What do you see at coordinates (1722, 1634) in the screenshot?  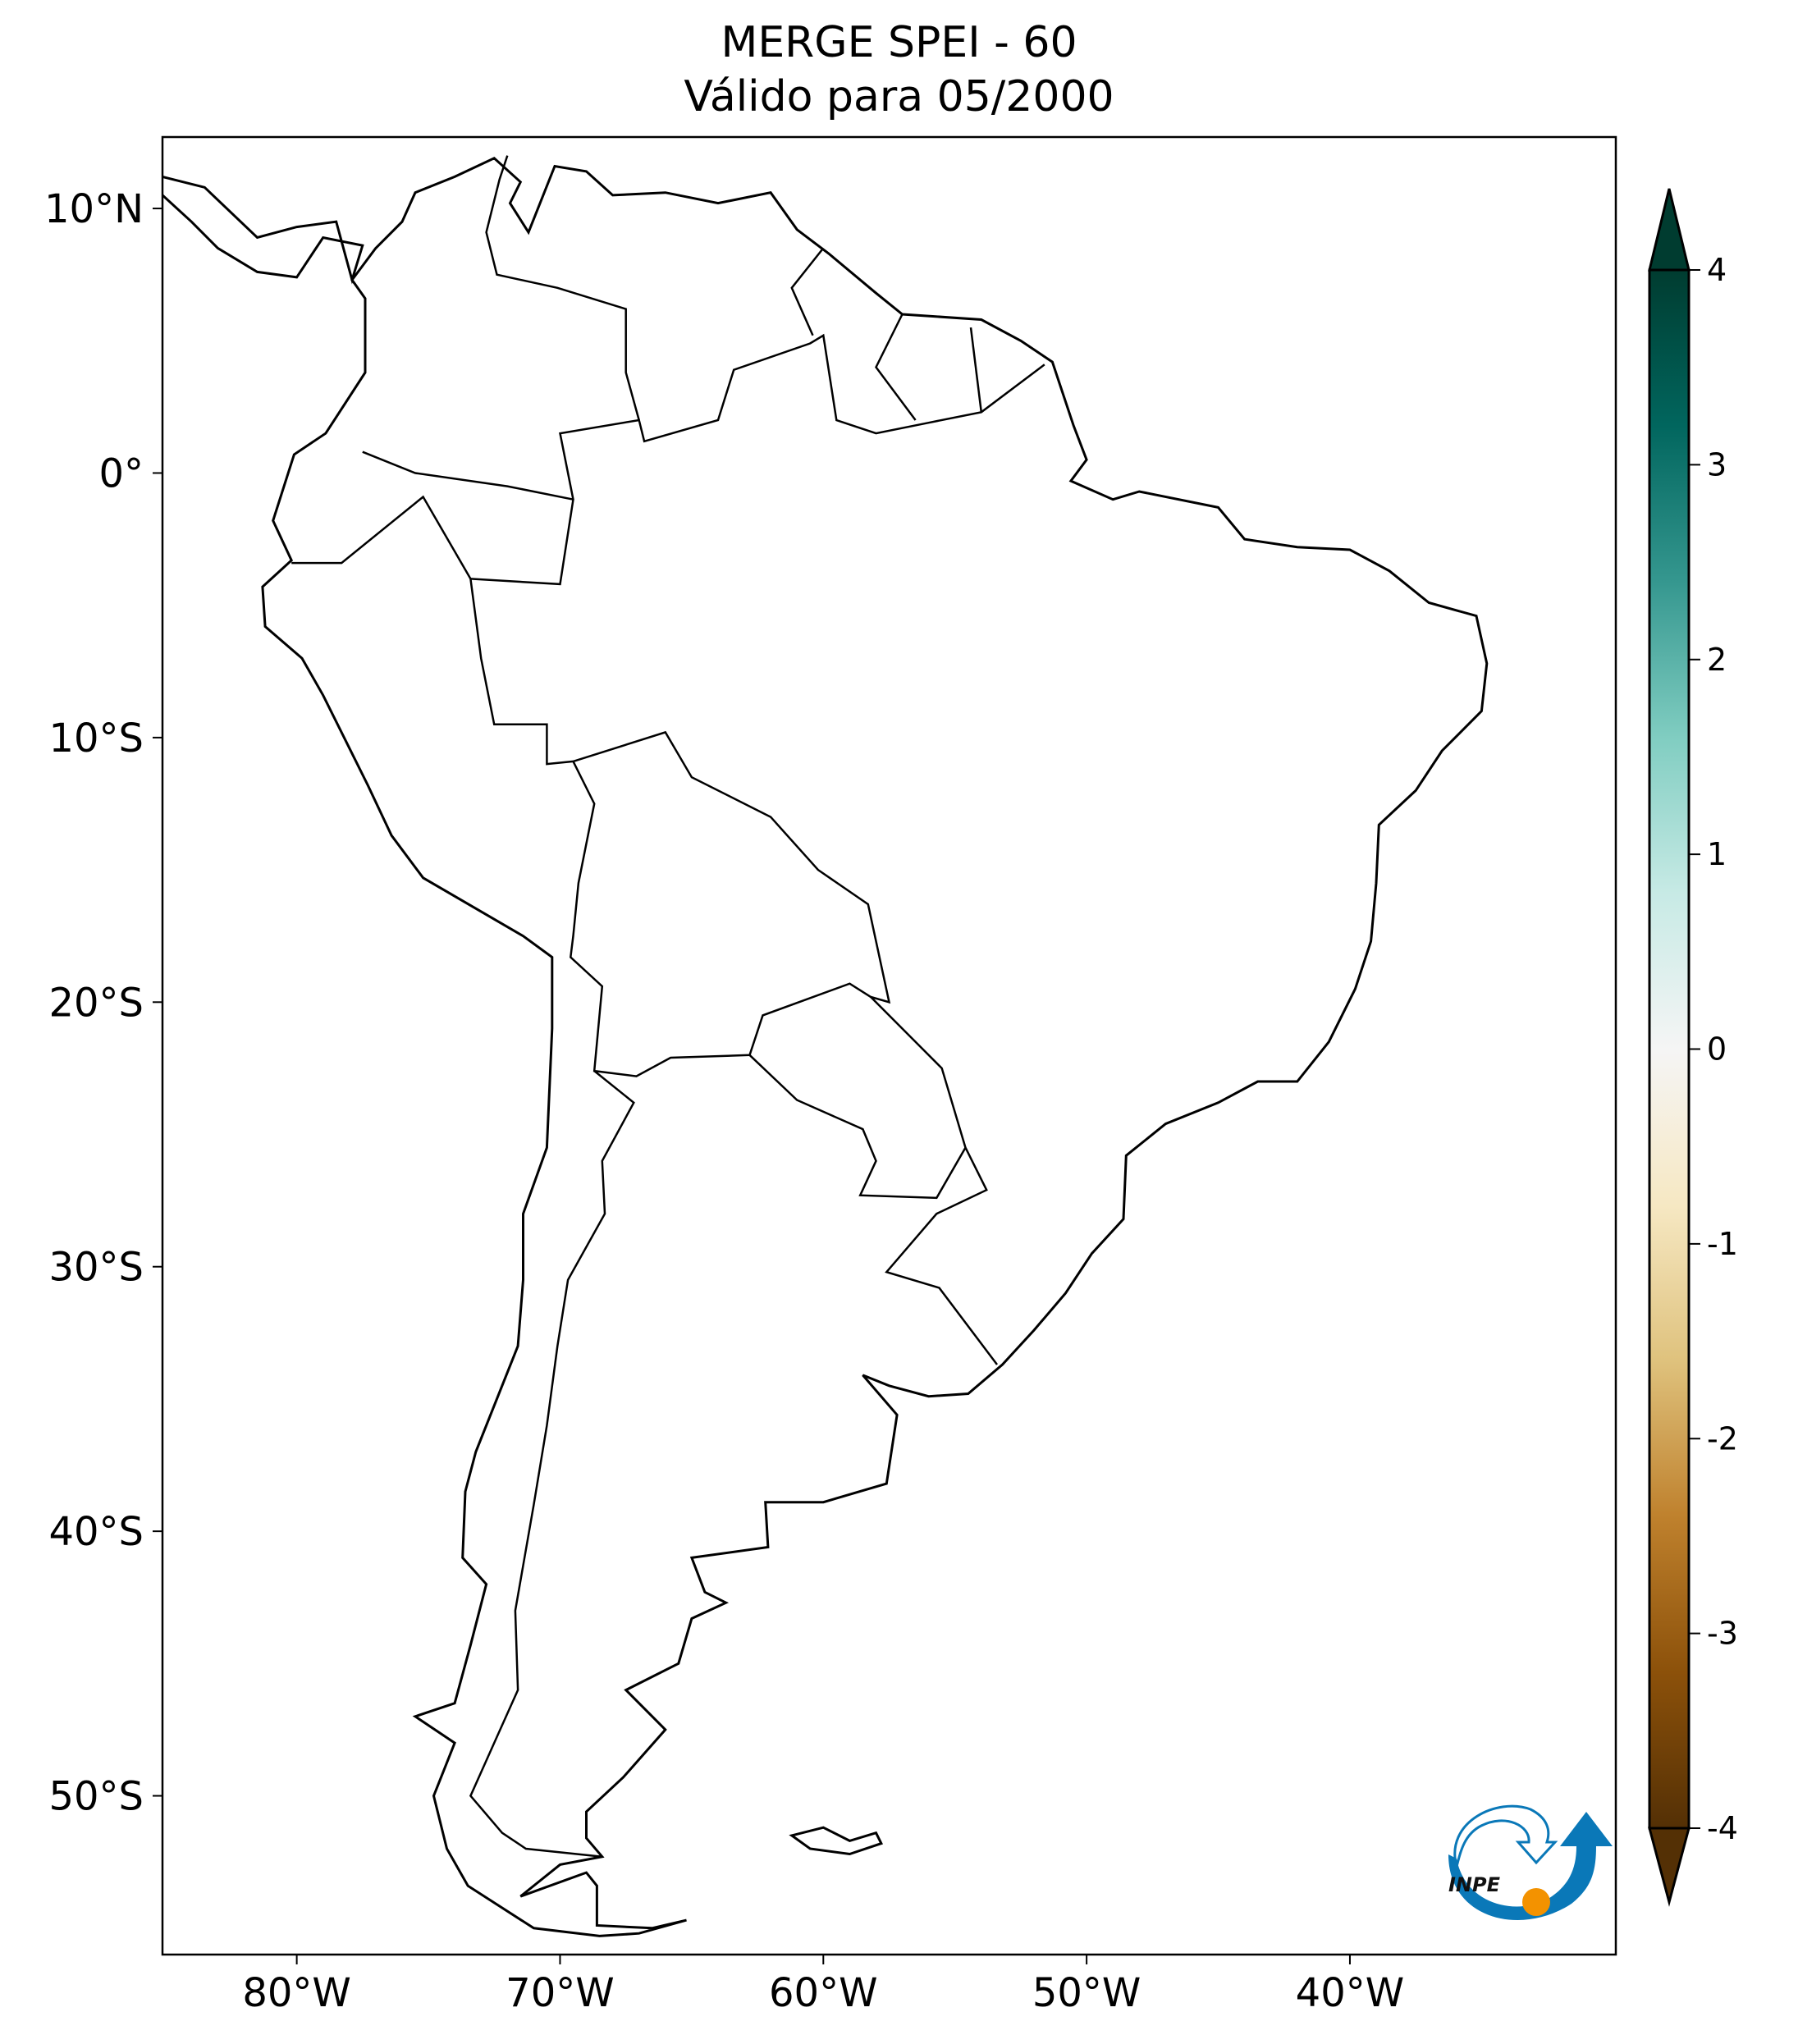 I see `colorbar-tick-label: -3` at bounding box center [1722, 1634].